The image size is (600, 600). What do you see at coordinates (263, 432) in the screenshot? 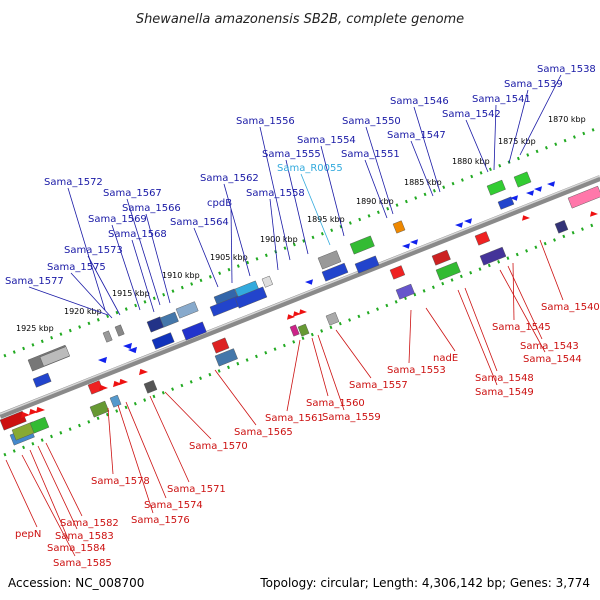
I see `bottom-gene-label: Sama_1565` at bounding box center [263, 432].